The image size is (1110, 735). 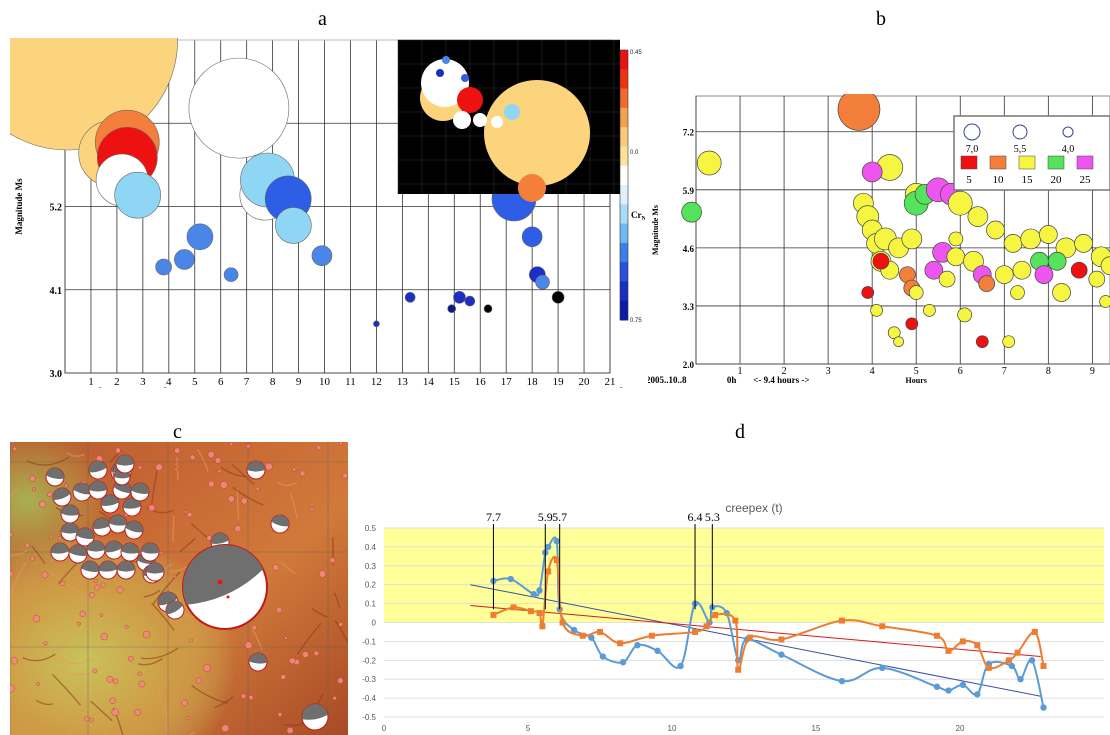 What do you see at coordinates (369, 698) in the screenshot?
I see `y-tick-label: -0.4` at bounding box center [369, 698].